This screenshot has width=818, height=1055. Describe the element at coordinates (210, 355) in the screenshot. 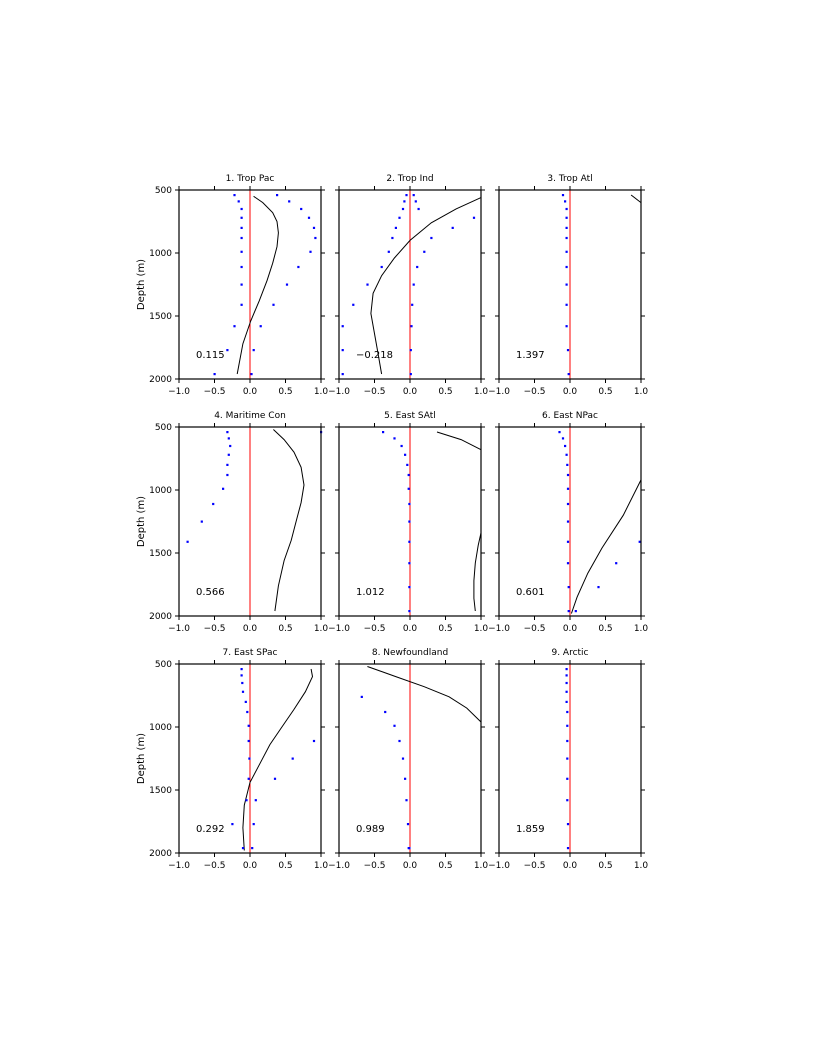

I see `correlation-label: 0.115` at that location.